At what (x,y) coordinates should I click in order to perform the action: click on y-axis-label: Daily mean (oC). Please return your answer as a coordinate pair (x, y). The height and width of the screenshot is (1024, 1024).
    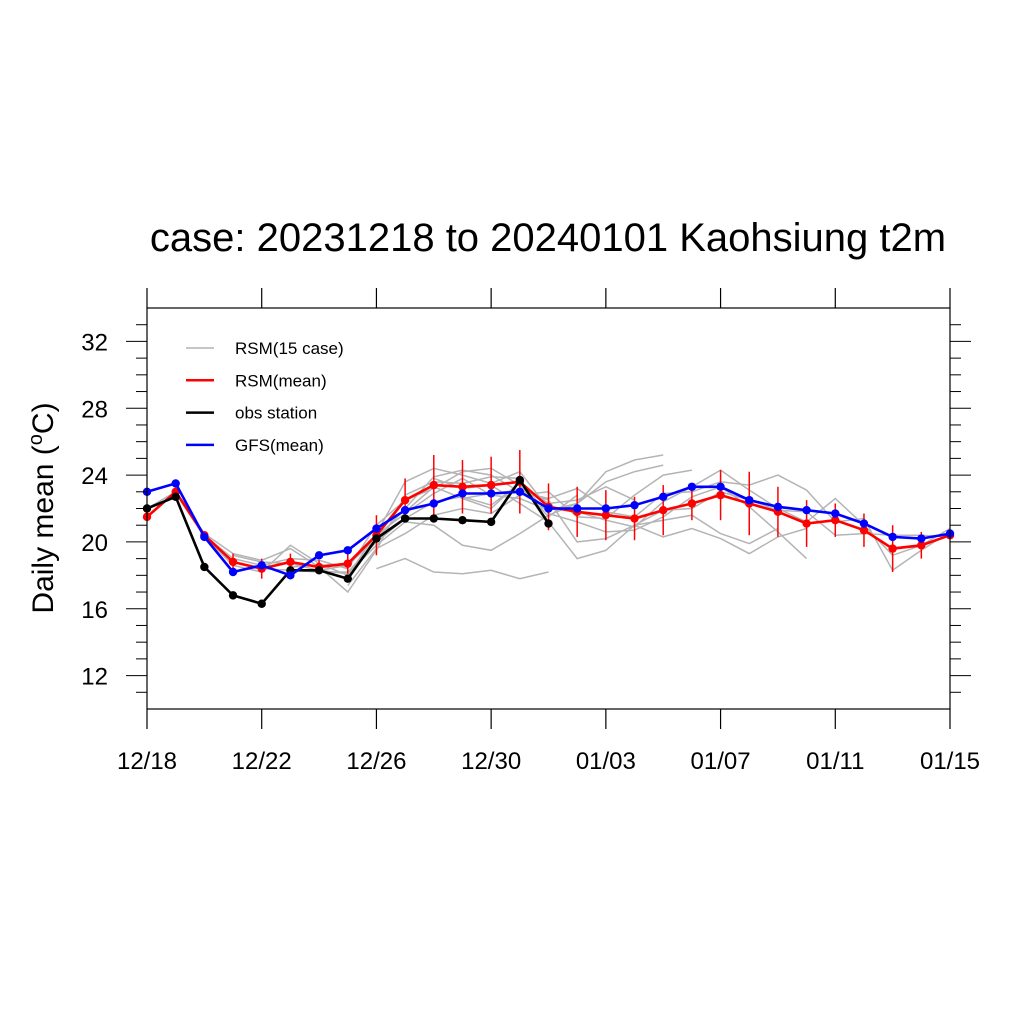
    Looking at the image, I should click on (42, 507).